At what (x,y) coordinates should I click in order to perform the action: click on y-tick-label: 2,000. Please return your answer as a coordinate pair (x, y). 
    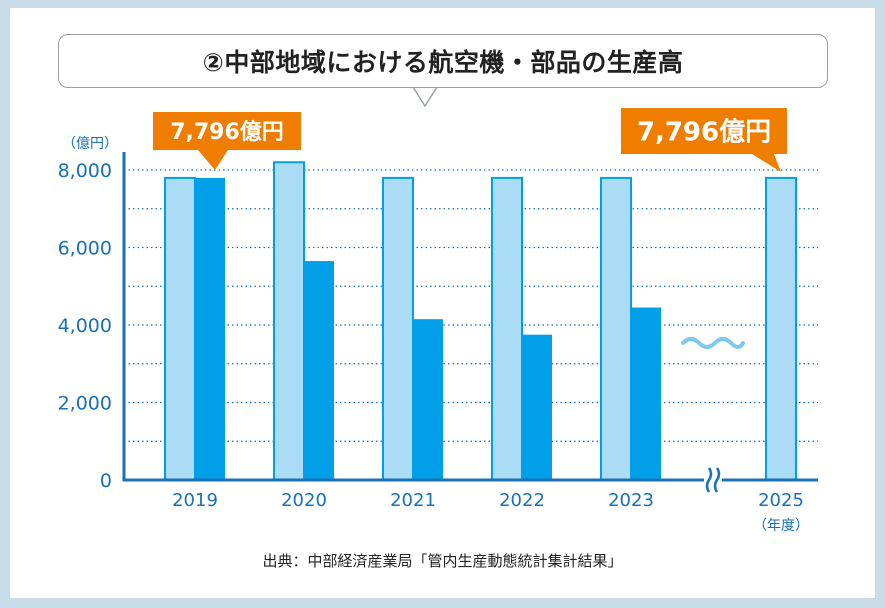
    Looking at the image, I should click on (85, 404).